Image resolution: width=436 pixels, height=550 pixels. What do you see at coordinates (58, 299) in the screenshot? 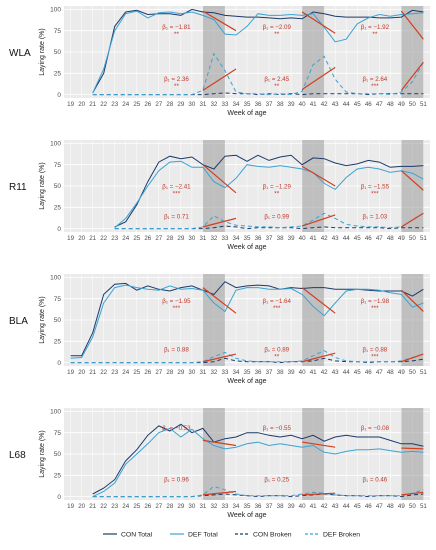
I see `y-tick-label: 75` at bounding box center [58, 299].